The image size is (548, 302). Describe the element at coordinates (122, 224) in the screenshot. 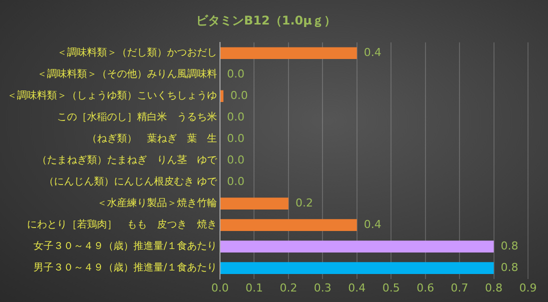

I see `y-tick-label: にわとり［若鶏肉］ もも 皮つき 焼き` at that location.